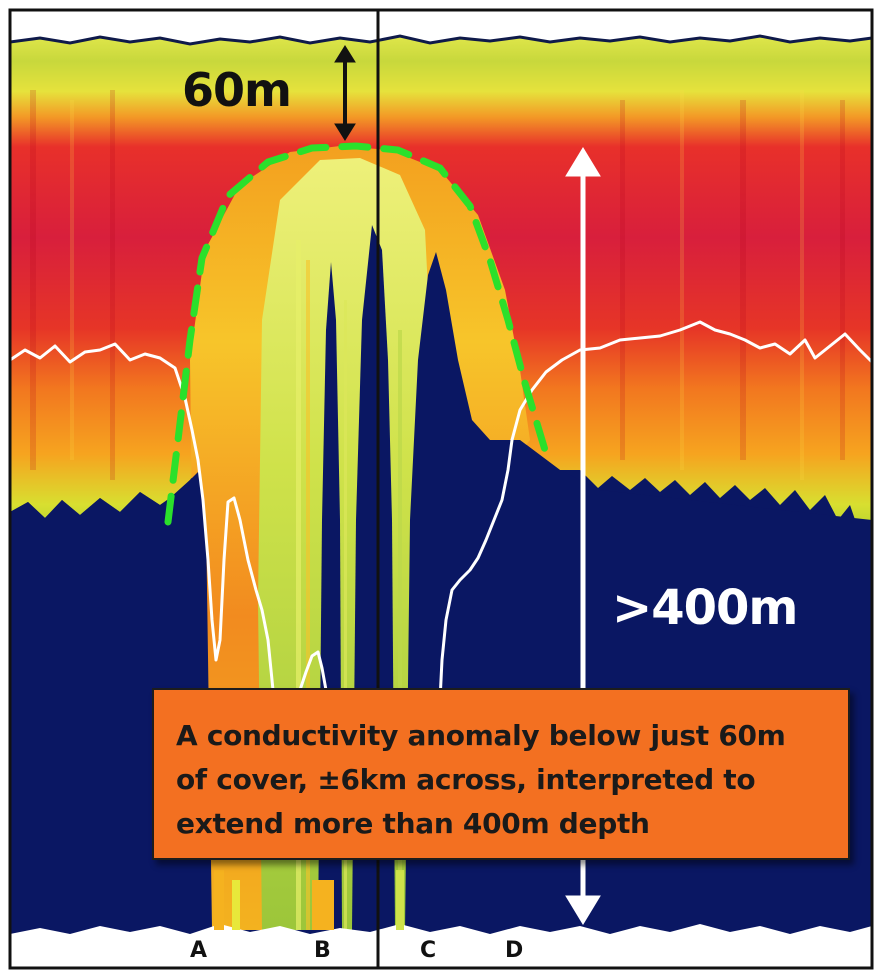 The height and width of the screenshot is (978, 882). I want to click on surface-trace, so click(441, 40).